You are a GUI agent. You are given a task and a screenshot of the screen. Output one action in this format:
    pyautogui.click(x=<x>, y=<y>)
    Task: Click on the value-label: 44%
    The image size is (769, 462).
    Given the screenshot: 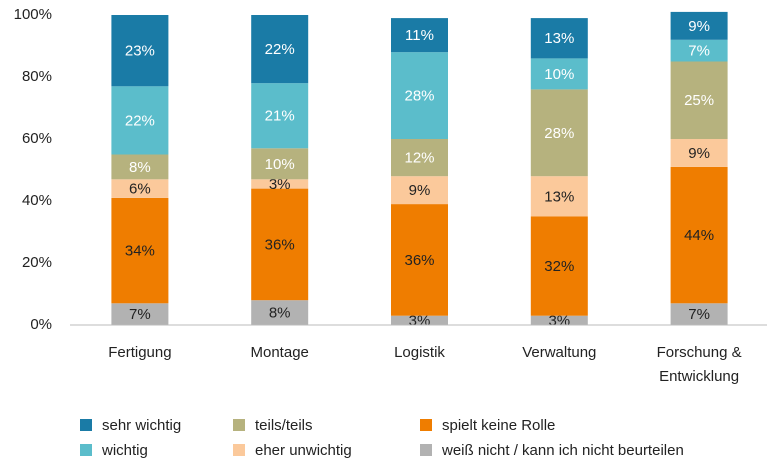 What is the action you would take?
    pyautogui.click(x=699, y=235)
    